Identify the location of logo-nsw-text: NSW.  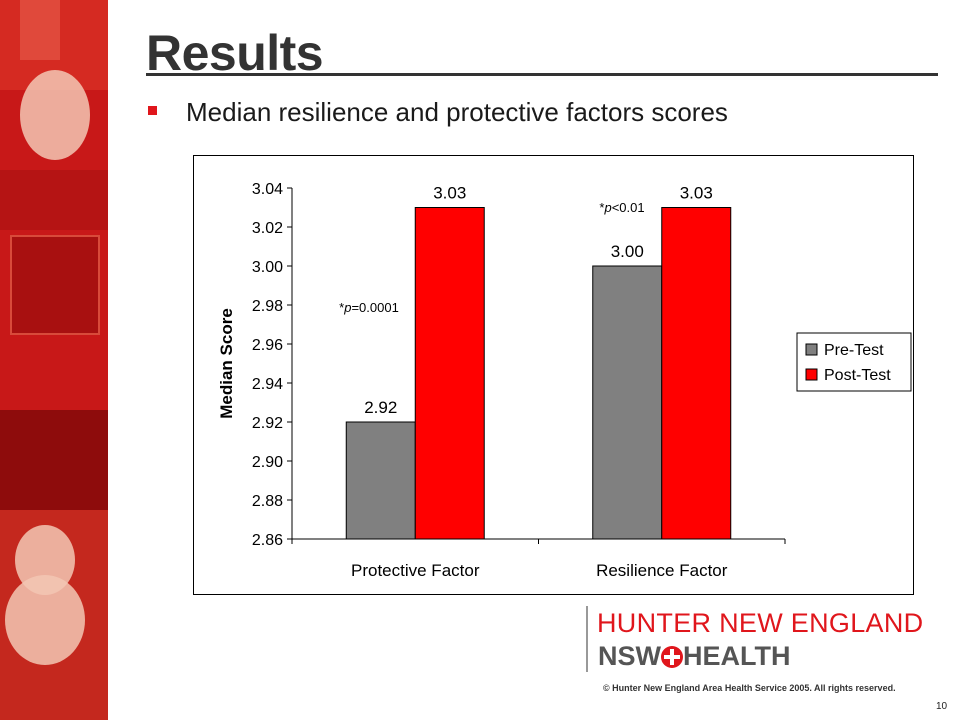
(629, 656).